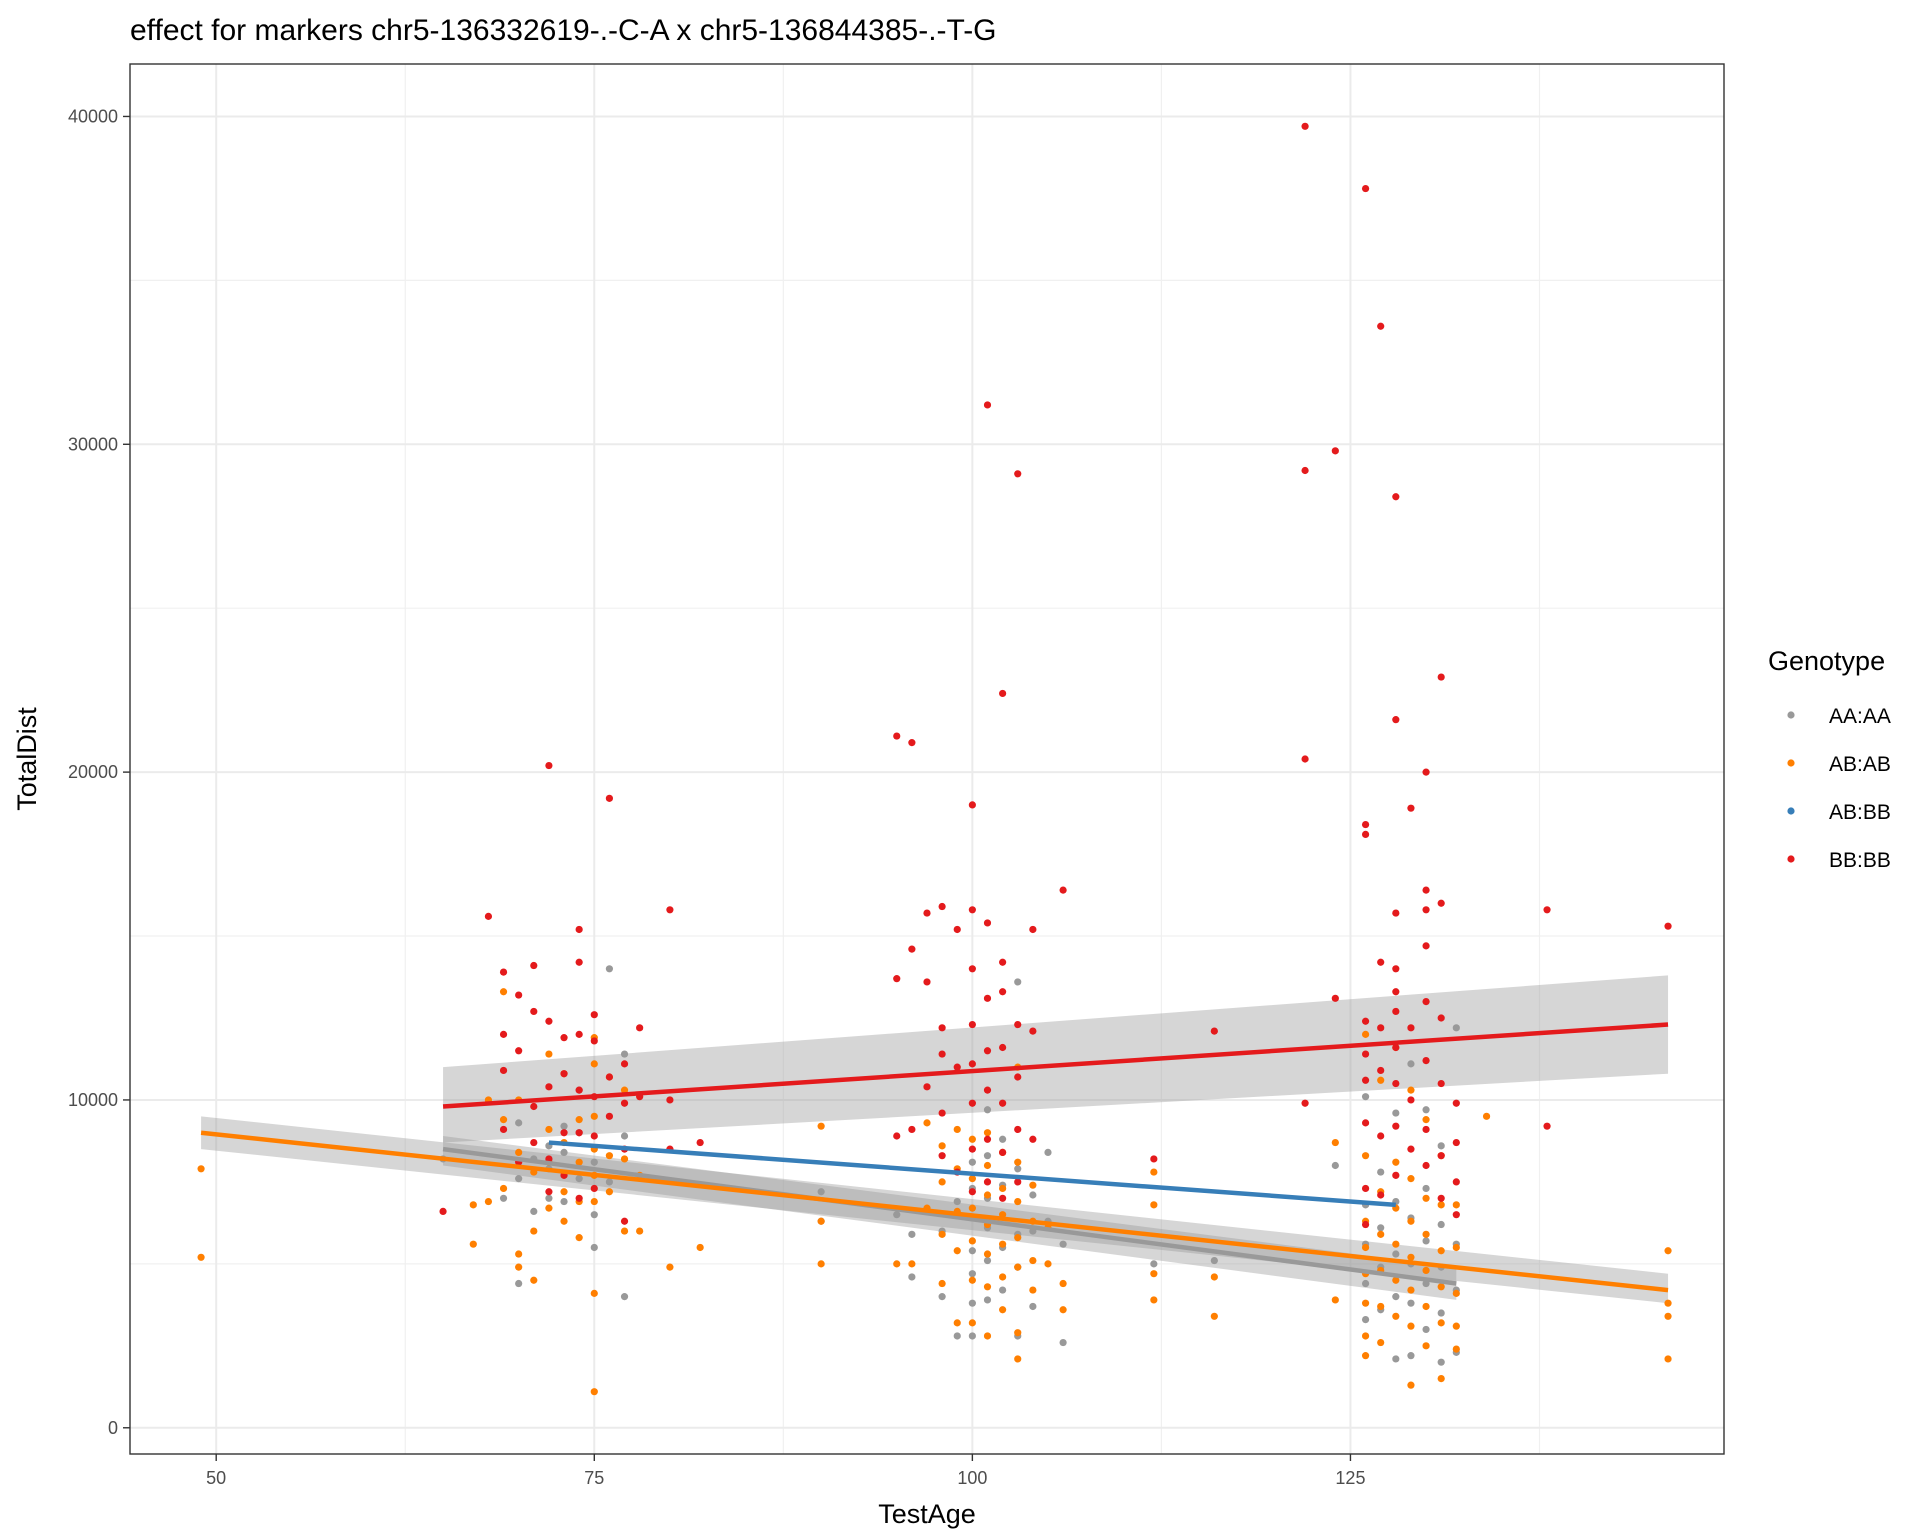 This screenshot has width=1920, height=1536. I want to click on legend-title: Genotype, so click(1826, 661).